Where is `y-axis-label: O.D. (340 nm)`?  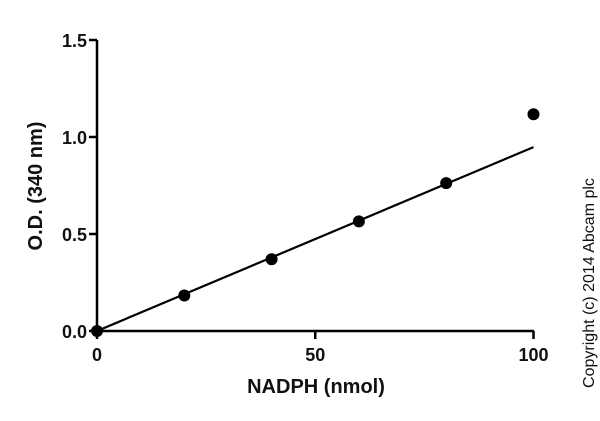 y-axis-label: O.D. (340 nm) is located at coordinates (36, 186).